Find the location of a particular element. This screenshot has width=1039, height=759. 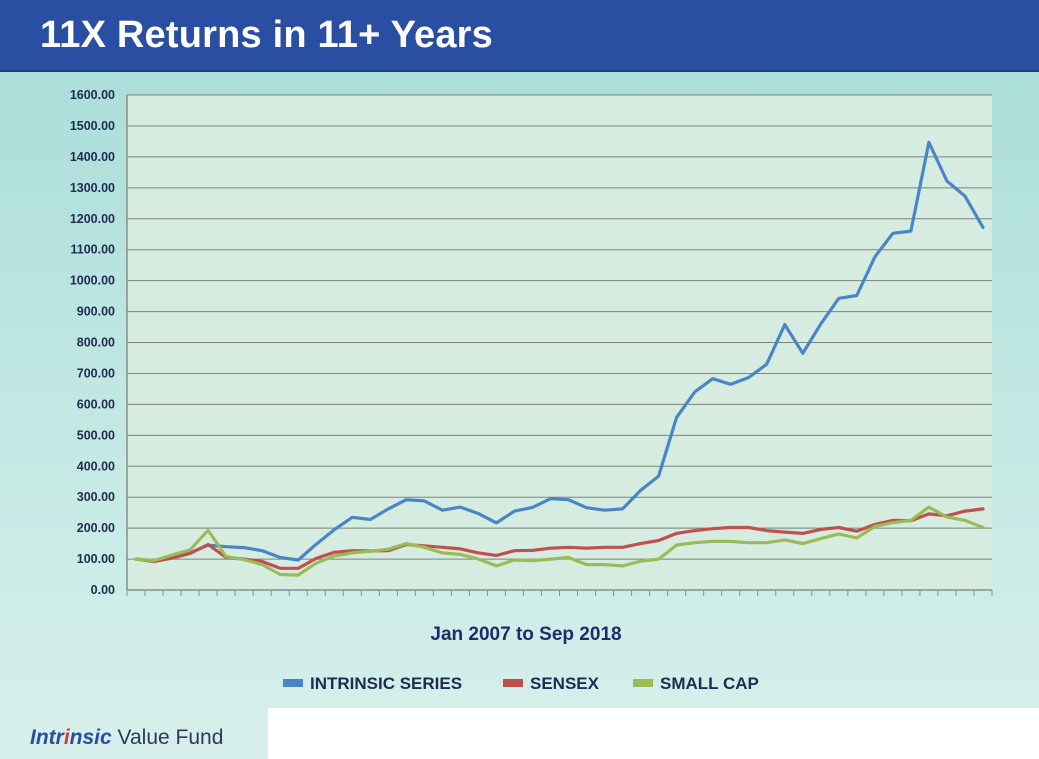

sensex-line is located at coordinates (559, 538).